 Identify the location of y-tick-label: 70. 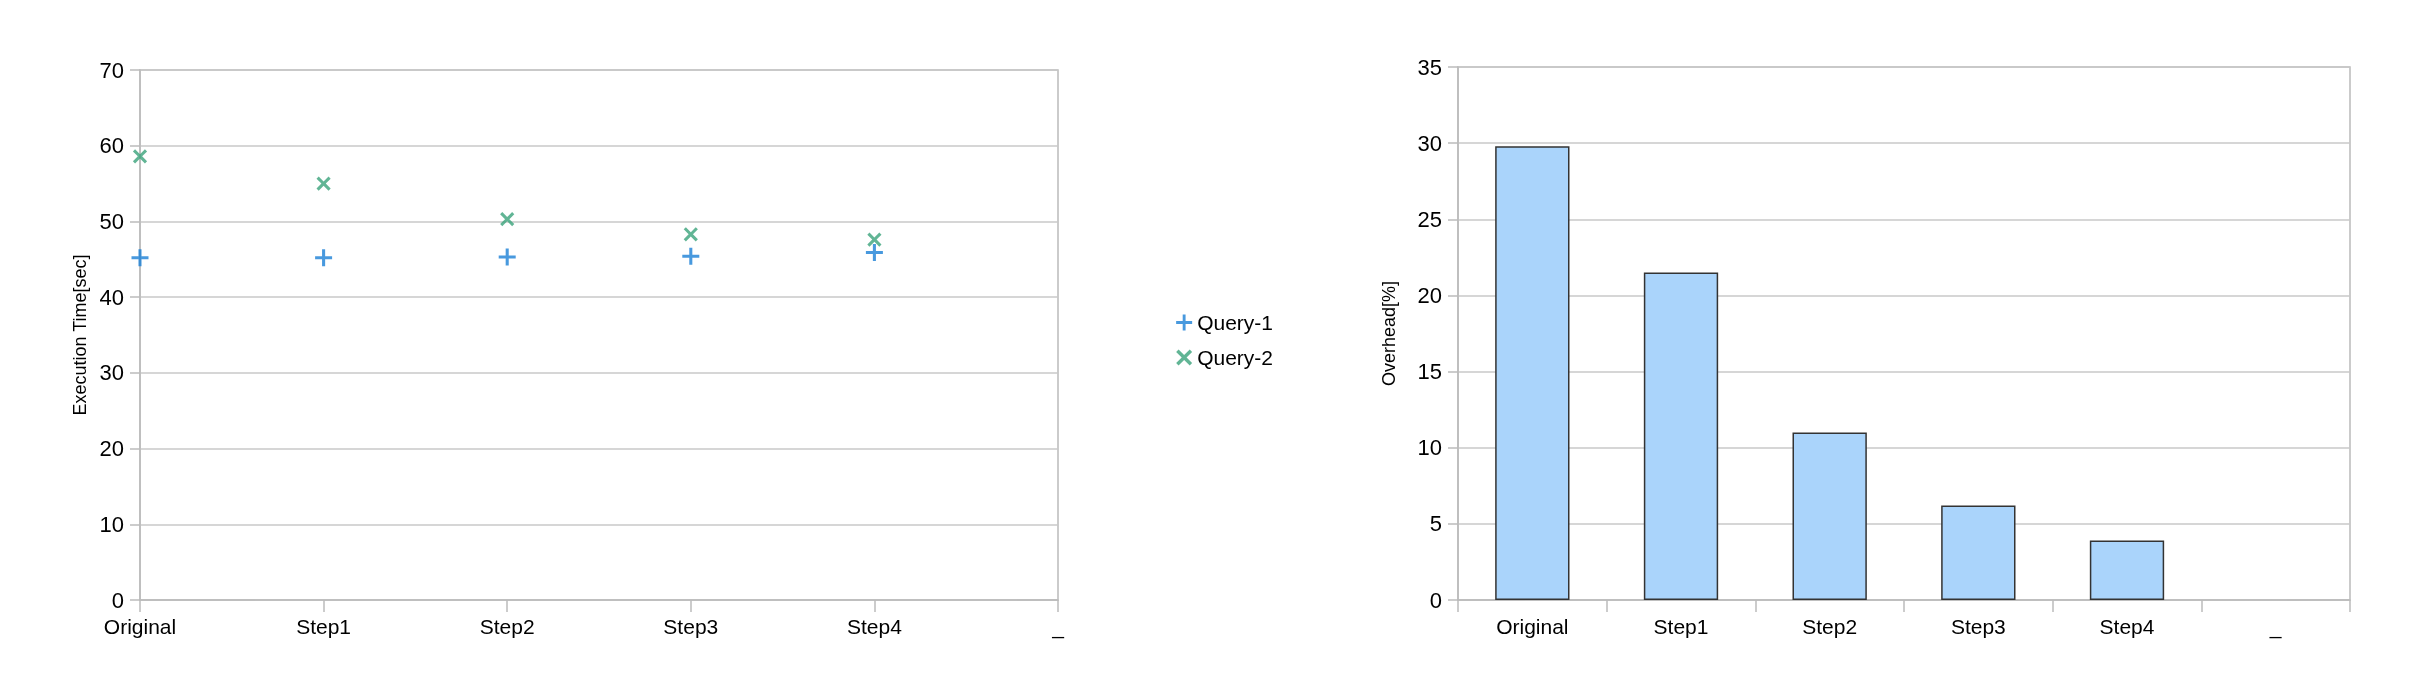
(111, 70).